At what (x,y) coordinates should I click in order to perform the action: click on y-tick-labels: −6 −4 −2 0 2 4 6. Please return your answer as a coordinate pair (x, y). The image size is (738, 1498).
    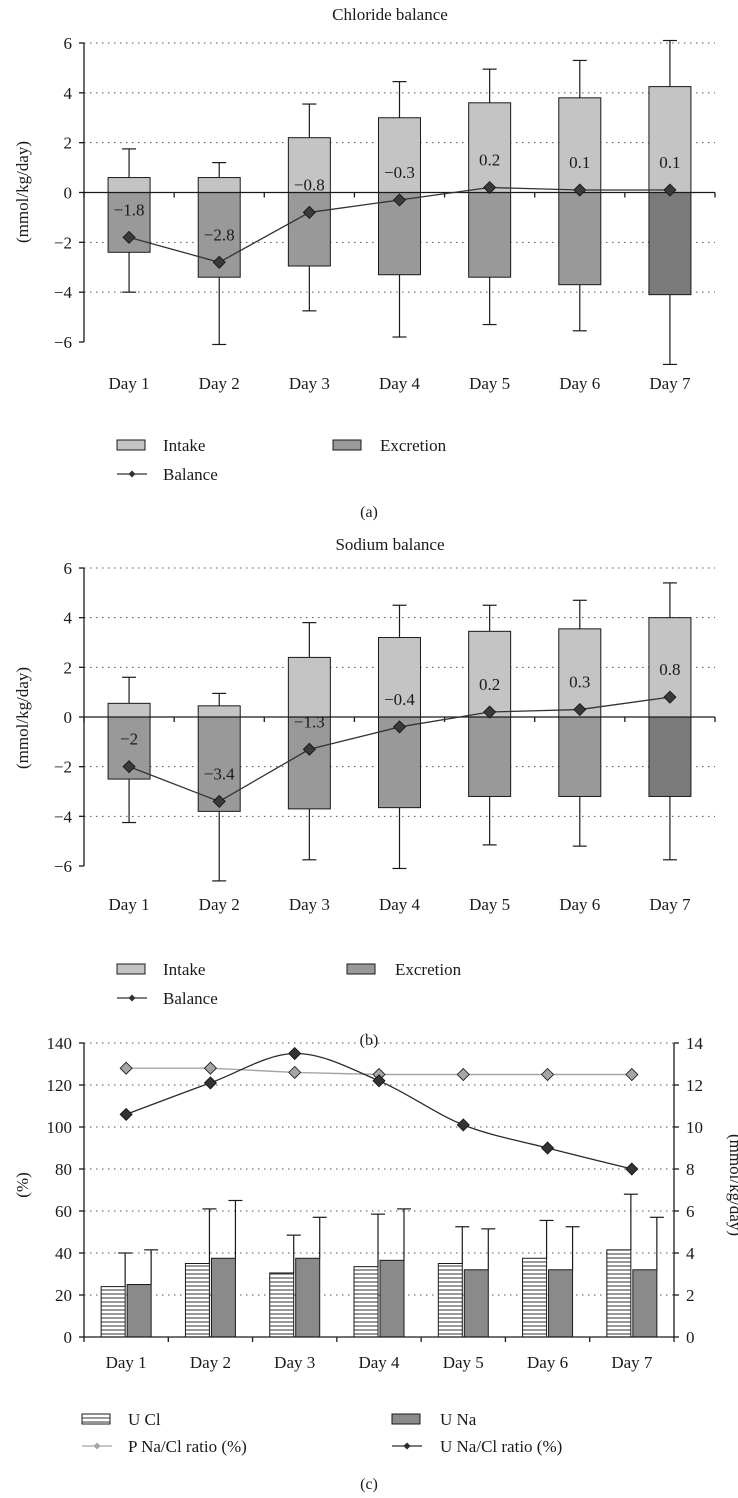
    Looking at the image, I should click on (63, 717).